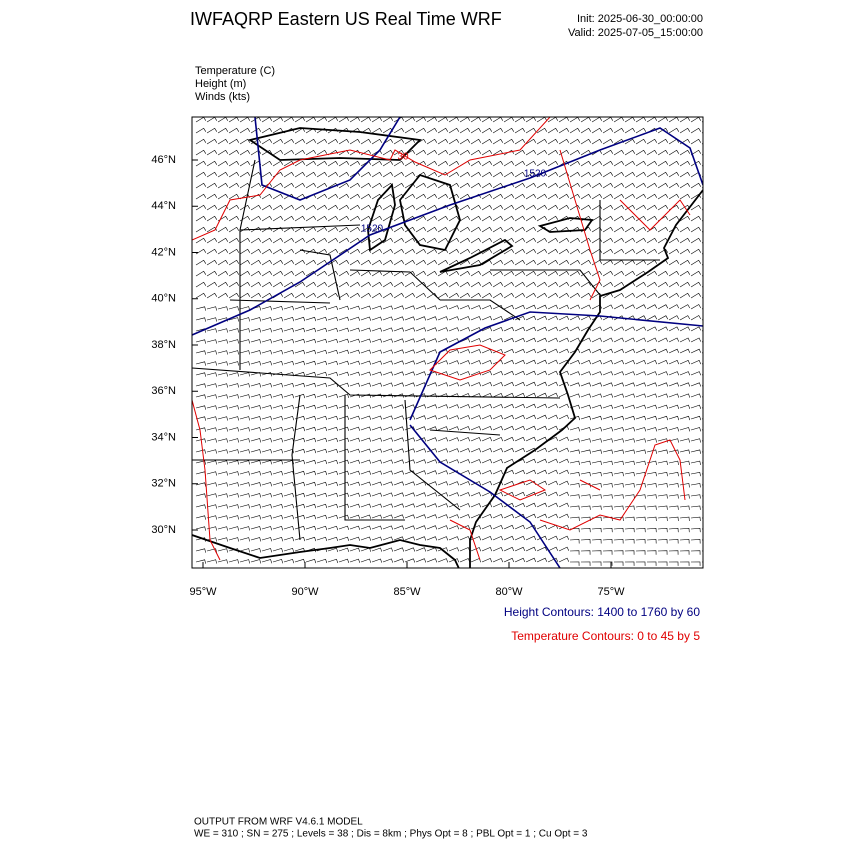 This screenshot has height=850, width=850. I want to click on valid-time: Valid: 2025-07-05_15:00:00, so click(635, 33).